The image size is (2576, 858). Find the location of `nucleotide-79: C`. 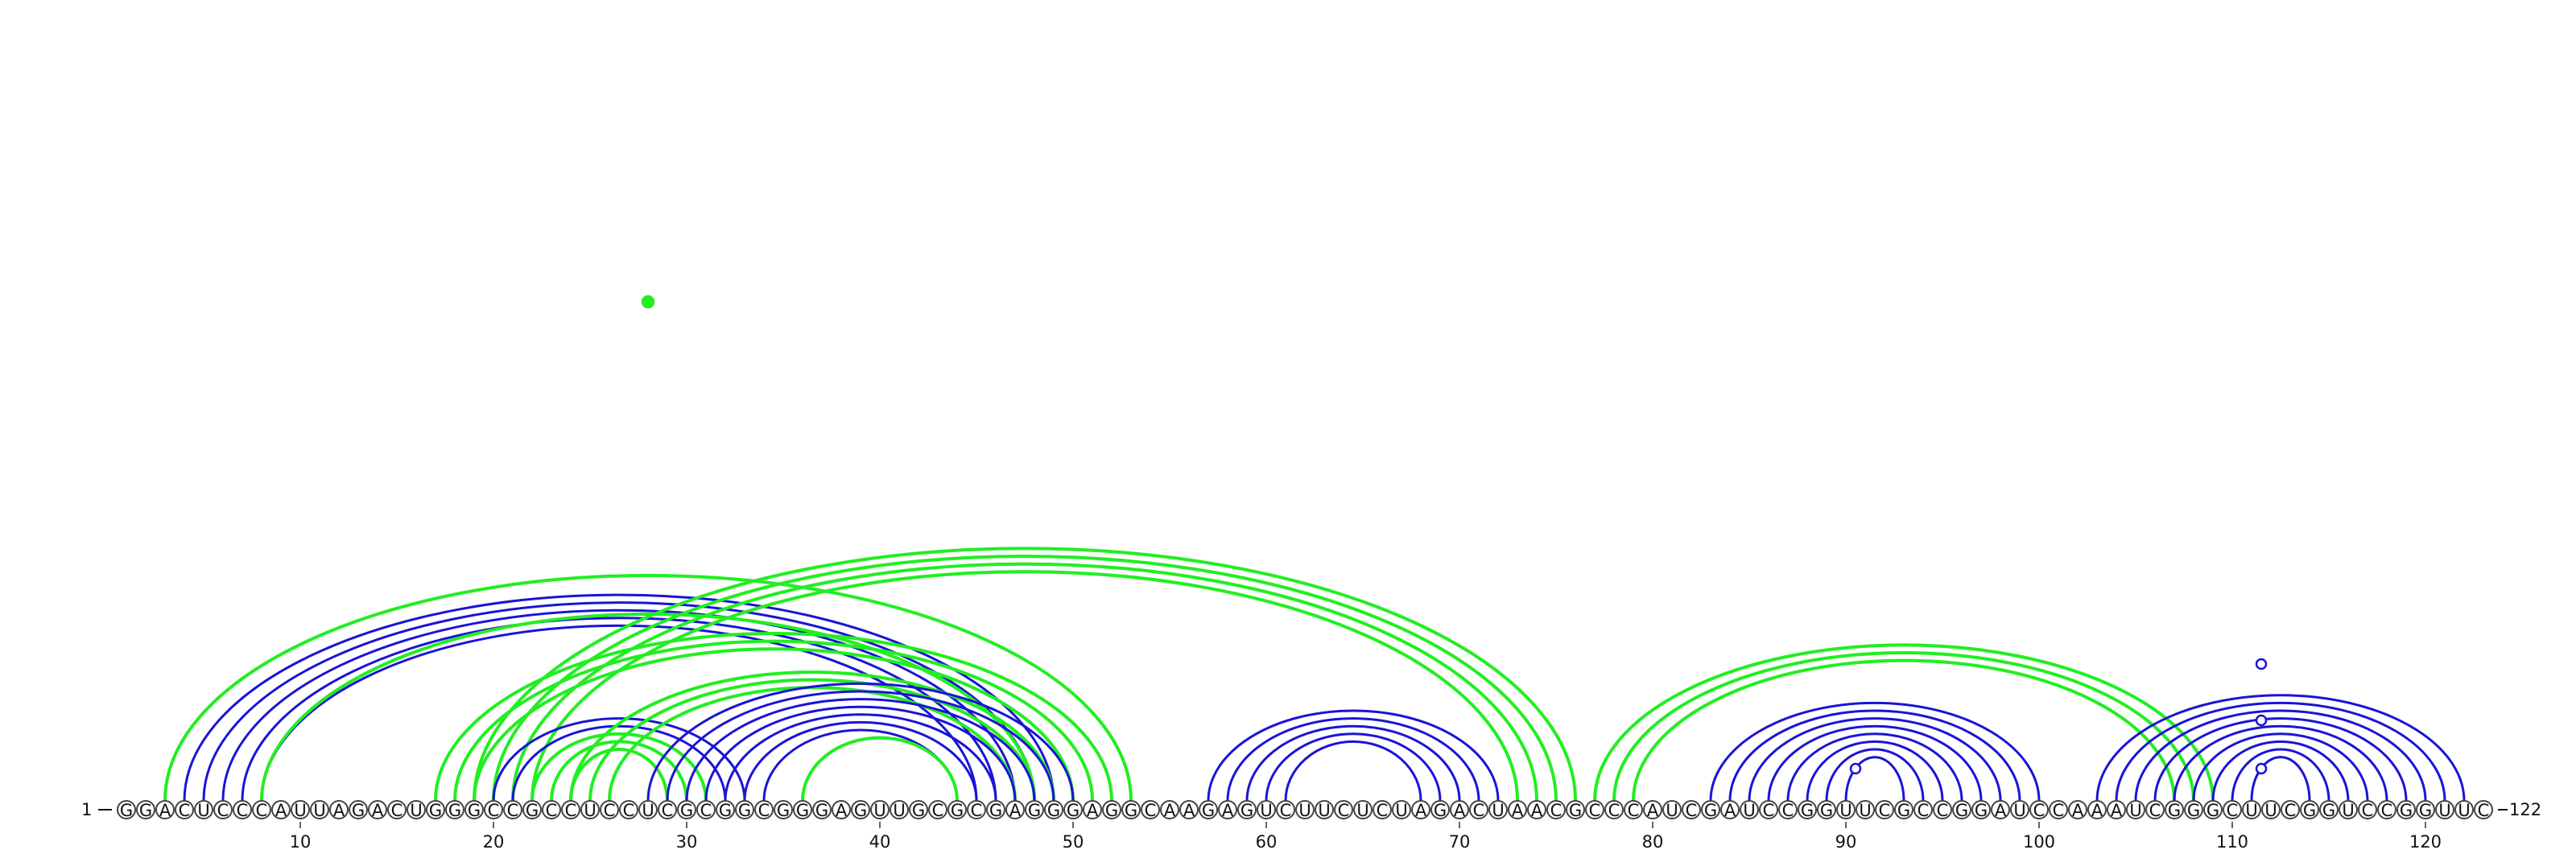

nucleotide-79: C is located at coordinates (1633, 810).